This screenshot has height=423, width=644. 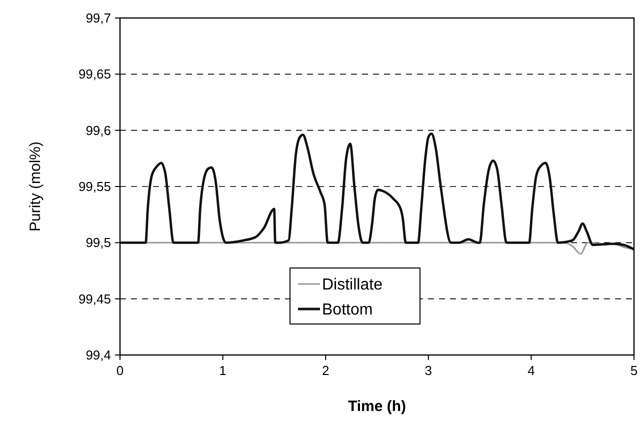 What do you see at coordinates (326, 370) in the screenshot?
I see `x-tick-label: 2` at bounding box center [326, 370].